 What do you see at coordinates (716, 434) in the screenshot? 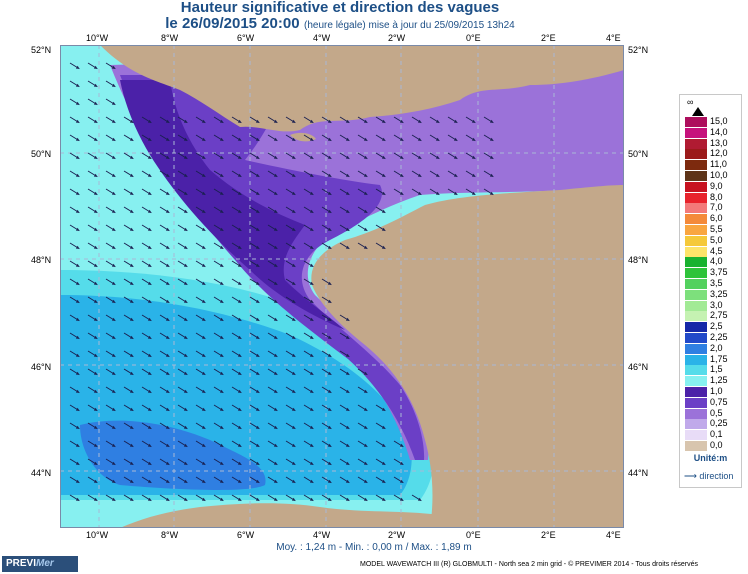
I see `legend-label: 0,1` at bounding box center [716, 434].